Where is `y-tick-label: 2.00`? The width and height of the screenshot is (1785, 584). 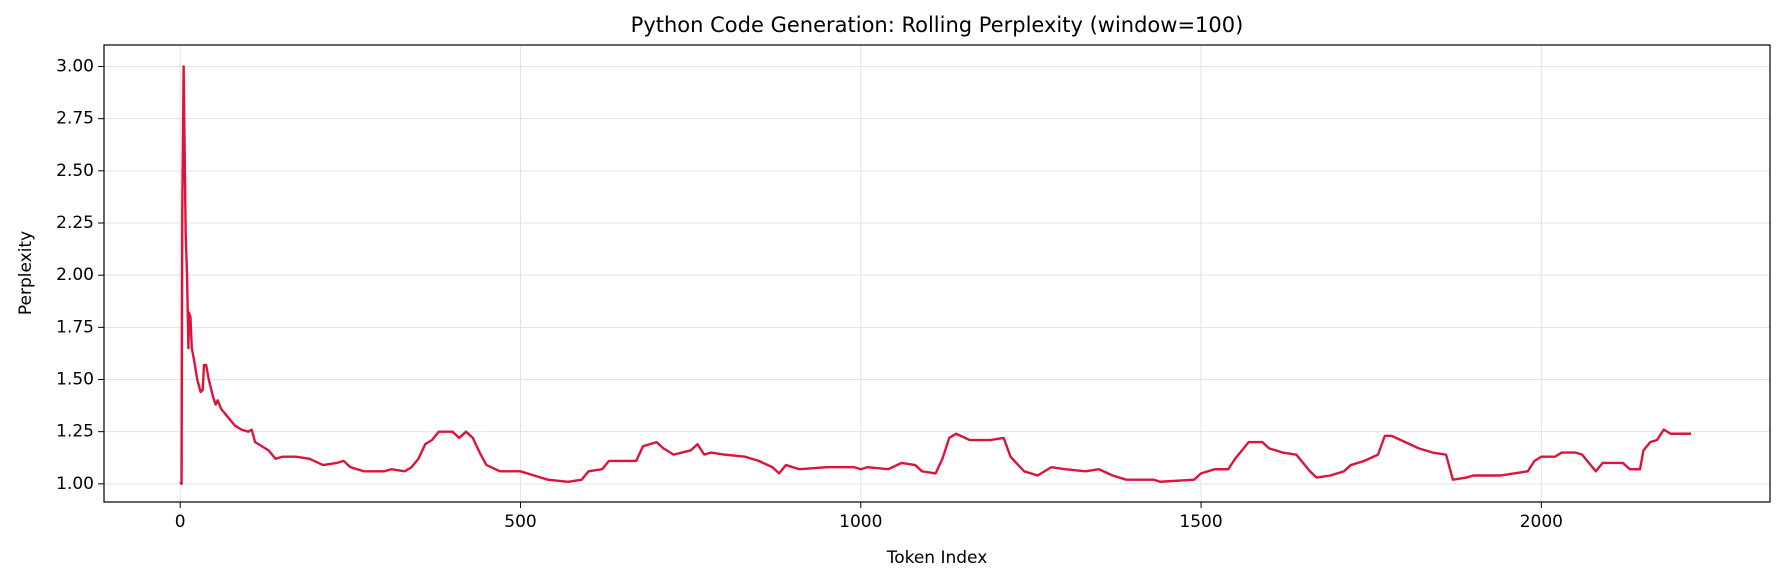 y-tick-label: 2.00 is located at coordinates (75, 275).